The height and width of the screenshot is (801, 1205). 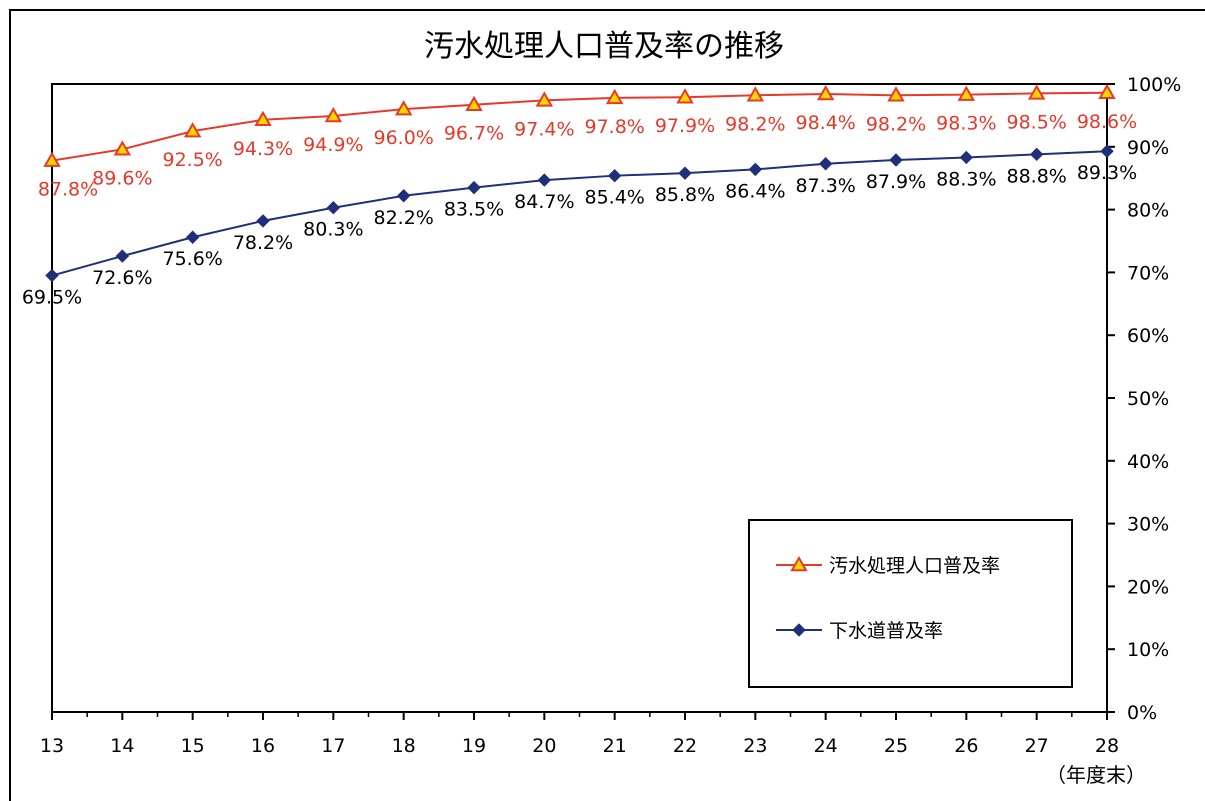 I want to click on data-label: 97.9%, so click(x=685, y=126).